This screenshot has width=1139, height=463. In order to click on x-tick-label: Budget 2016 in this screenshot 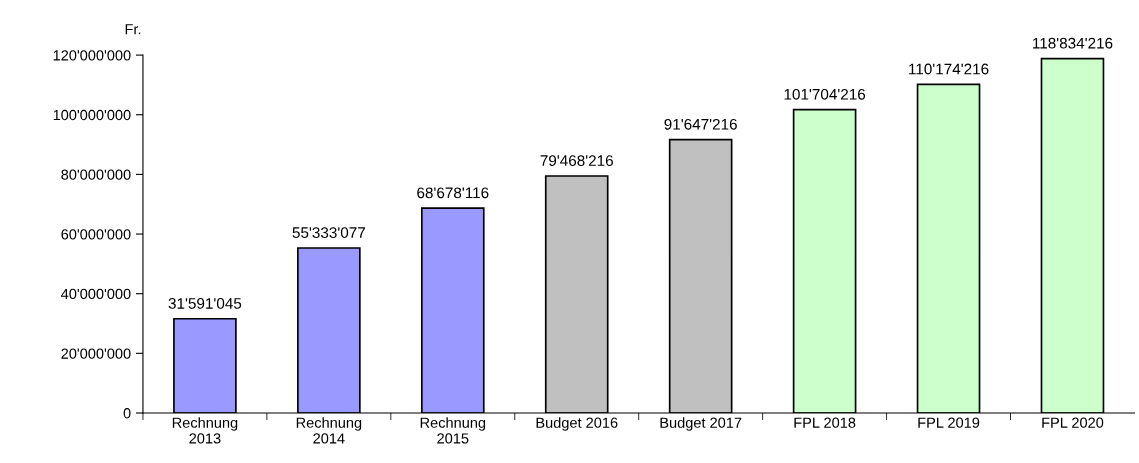, I will do `click(577, 424)`.